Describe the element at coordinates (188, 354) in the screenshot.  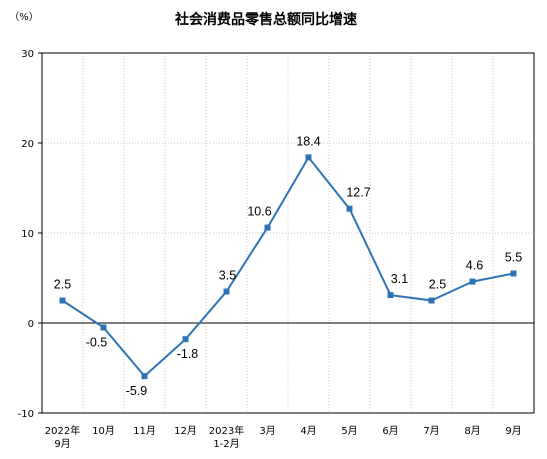
I see `data-label: -1.8` at that location.